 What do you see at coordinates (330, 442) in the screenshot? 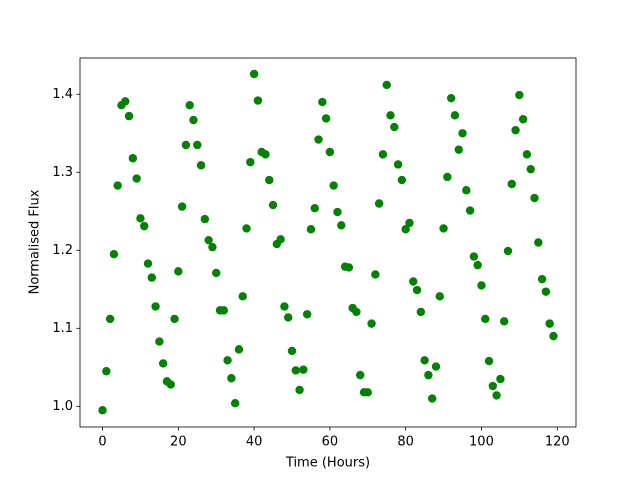
I see `x-tick-label: 60` at bounding box center [330, 442].